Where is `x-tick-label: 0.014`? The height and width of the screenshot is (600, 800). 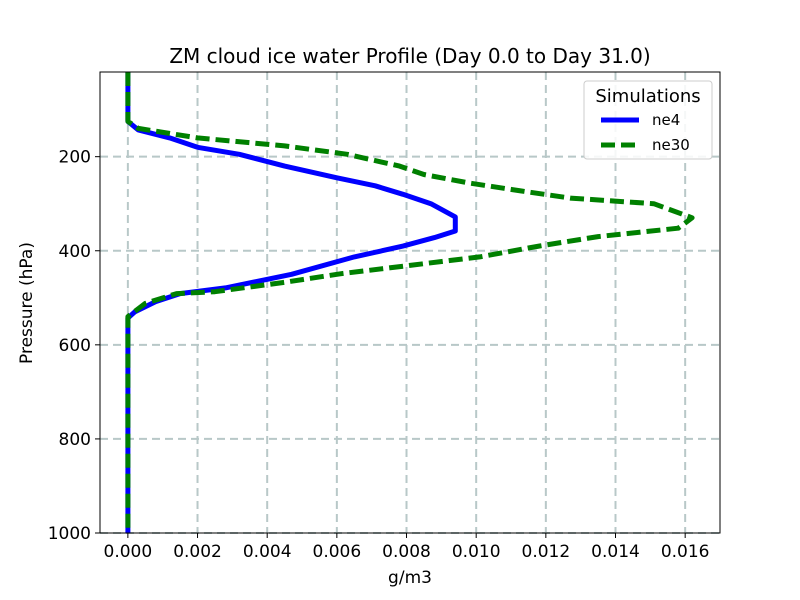
x-tick-label: 0.014 is located at coordinates (615, 552).